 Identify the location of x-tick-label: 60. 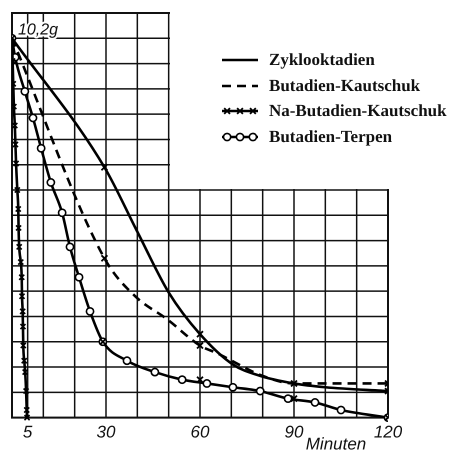
(200, 432).